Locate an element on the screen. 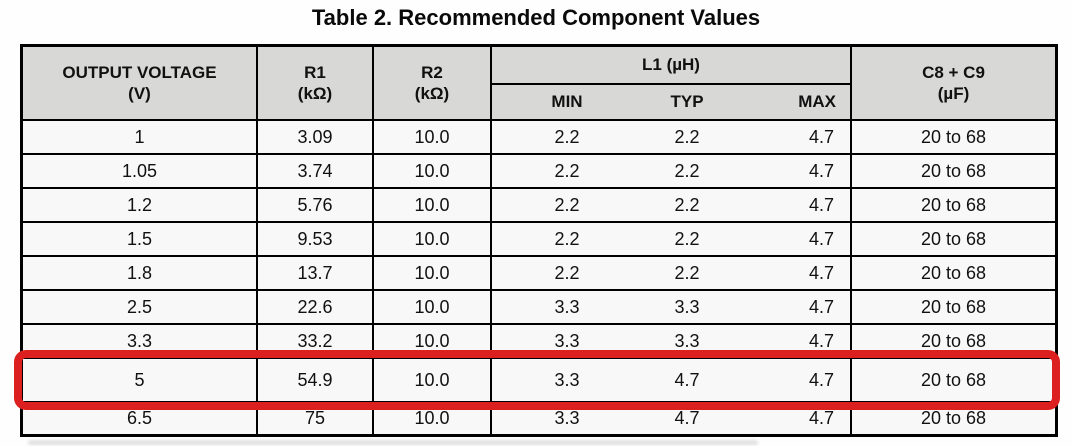 Image resolution: width=1072 pixels, height=446 pixels. table-row: 3.3 33.2 10.0 3.3 3.3 4.7 20 to 68 is located at coordinates (539, 342).